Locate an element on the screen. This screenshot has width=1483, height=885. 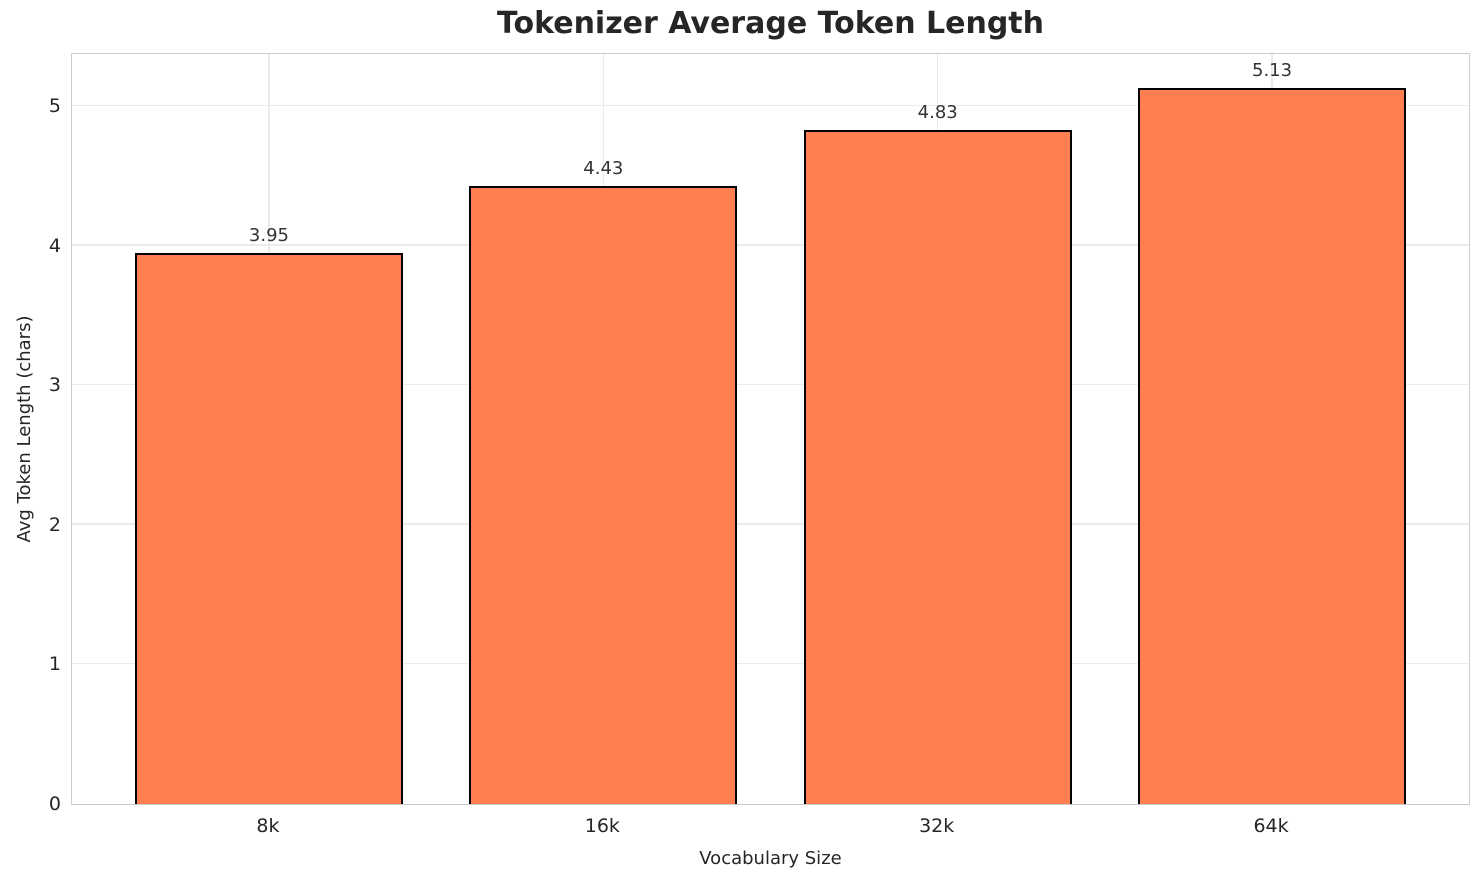
y-tick-label: 4 is located at coordinates (54, 245).